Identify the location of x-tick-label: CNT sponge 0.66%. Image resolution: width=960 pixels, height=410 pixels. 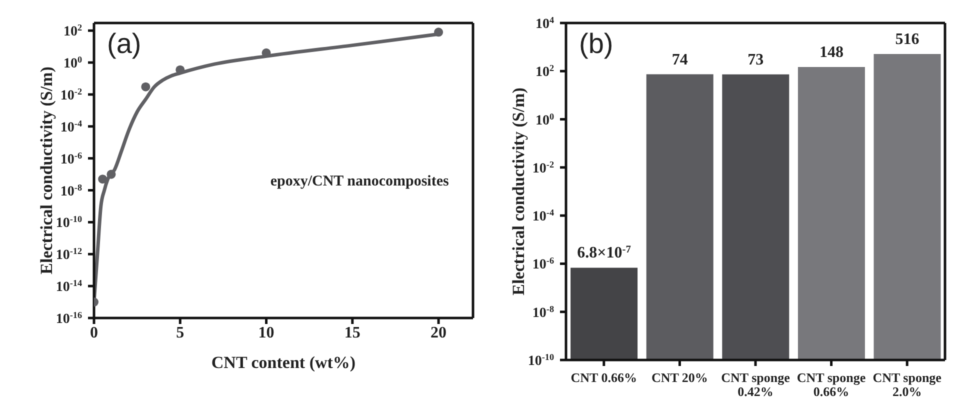
(831, 384).